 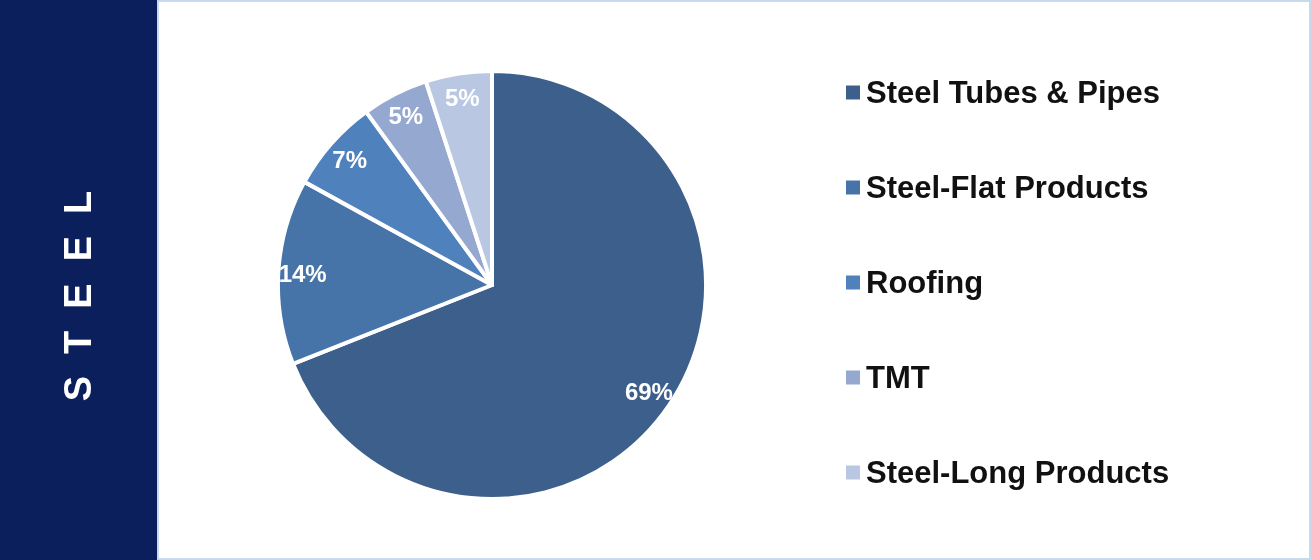 What do you see at coordinates (925, 282) in the screenshot?
I see `legend-label: Roofing` at bounding box center [925, 282].